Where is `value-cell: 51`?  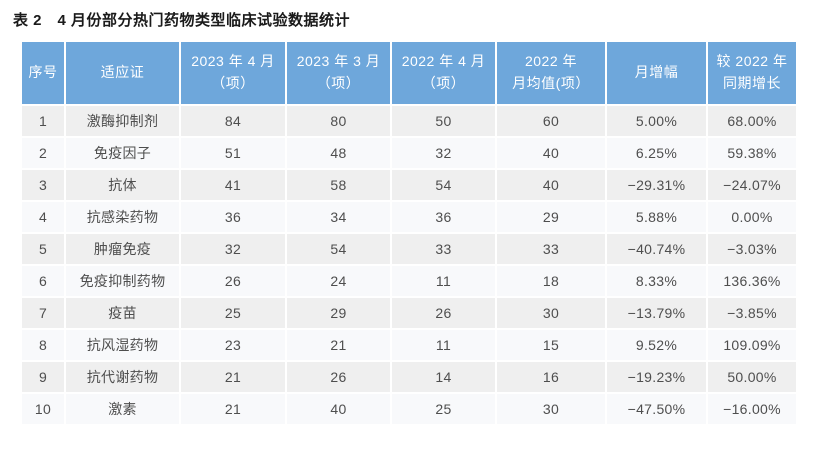 value-cell: 51 is located at coordinates (233, 153).